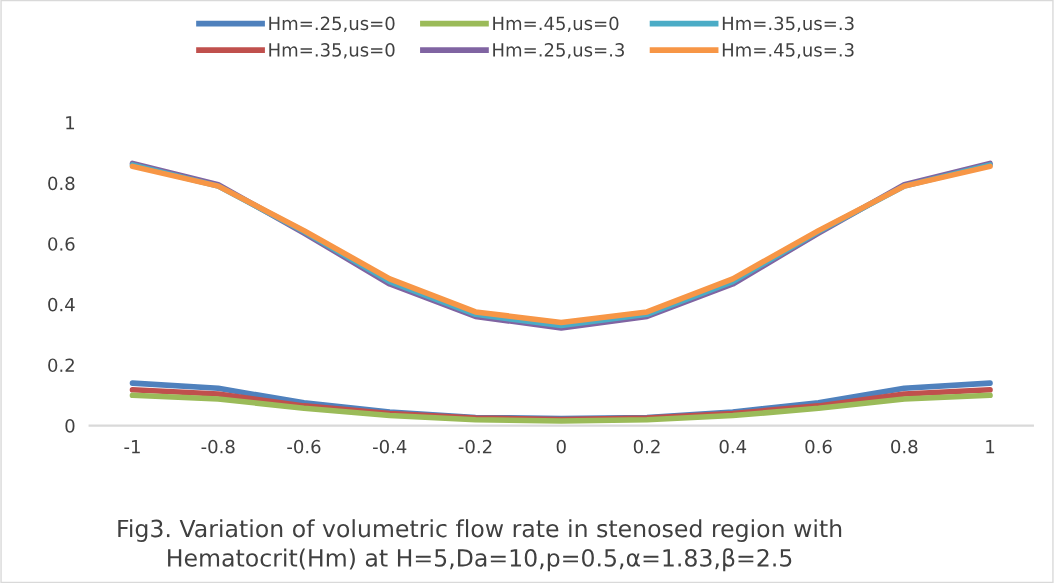 The height and width of the screenshot is (583, 1054). I want to click on y-tick-label: 0.8, so click(61, 183).